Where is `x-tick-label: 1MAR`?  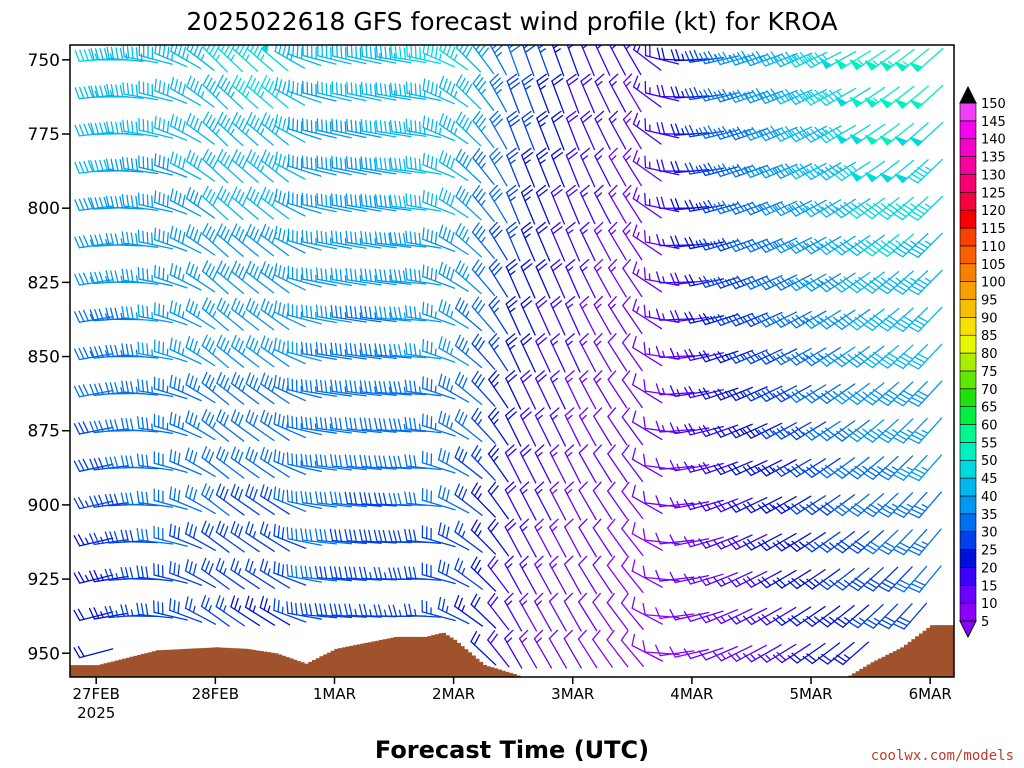
x-tick-label: 1MAR is located at coordinates (334, 694).